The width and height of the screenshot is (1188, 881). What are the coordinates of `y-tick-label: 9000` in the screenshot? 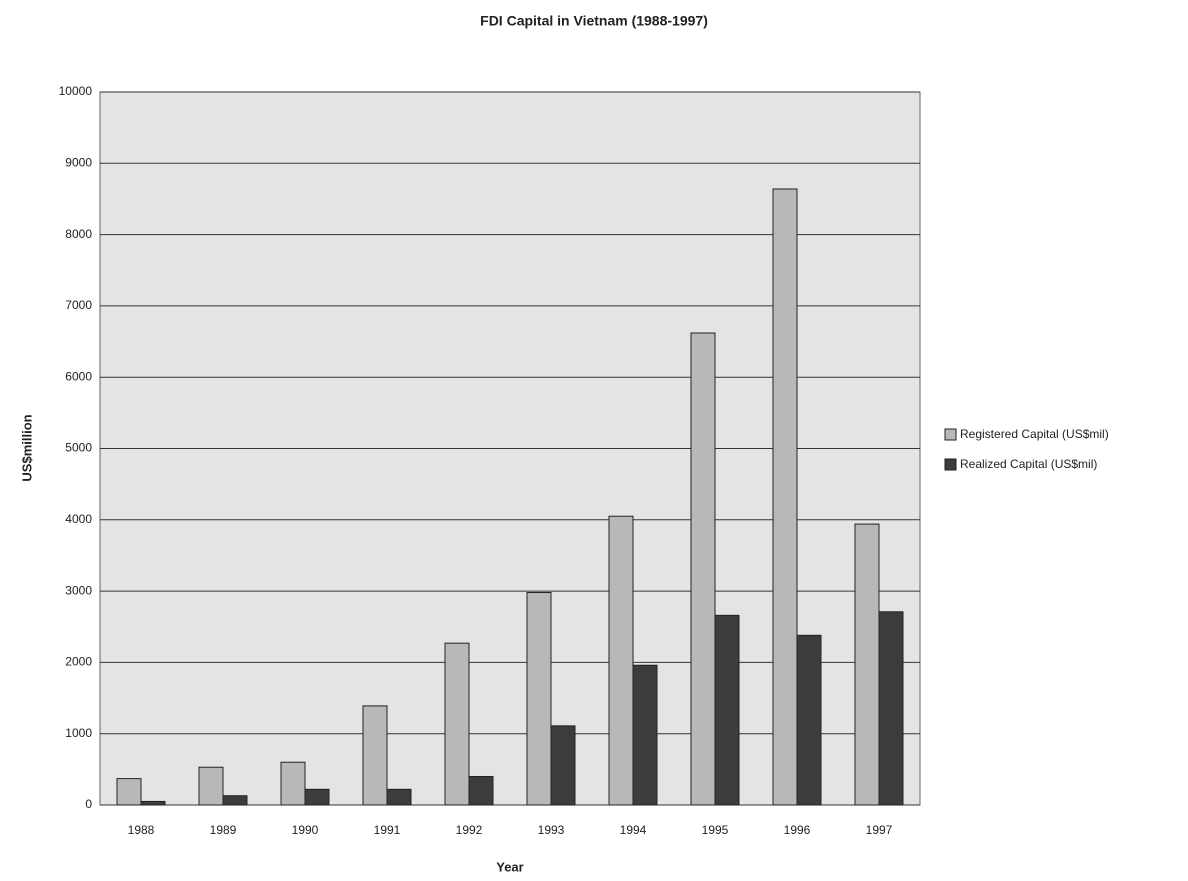 It's located at (78, 162).